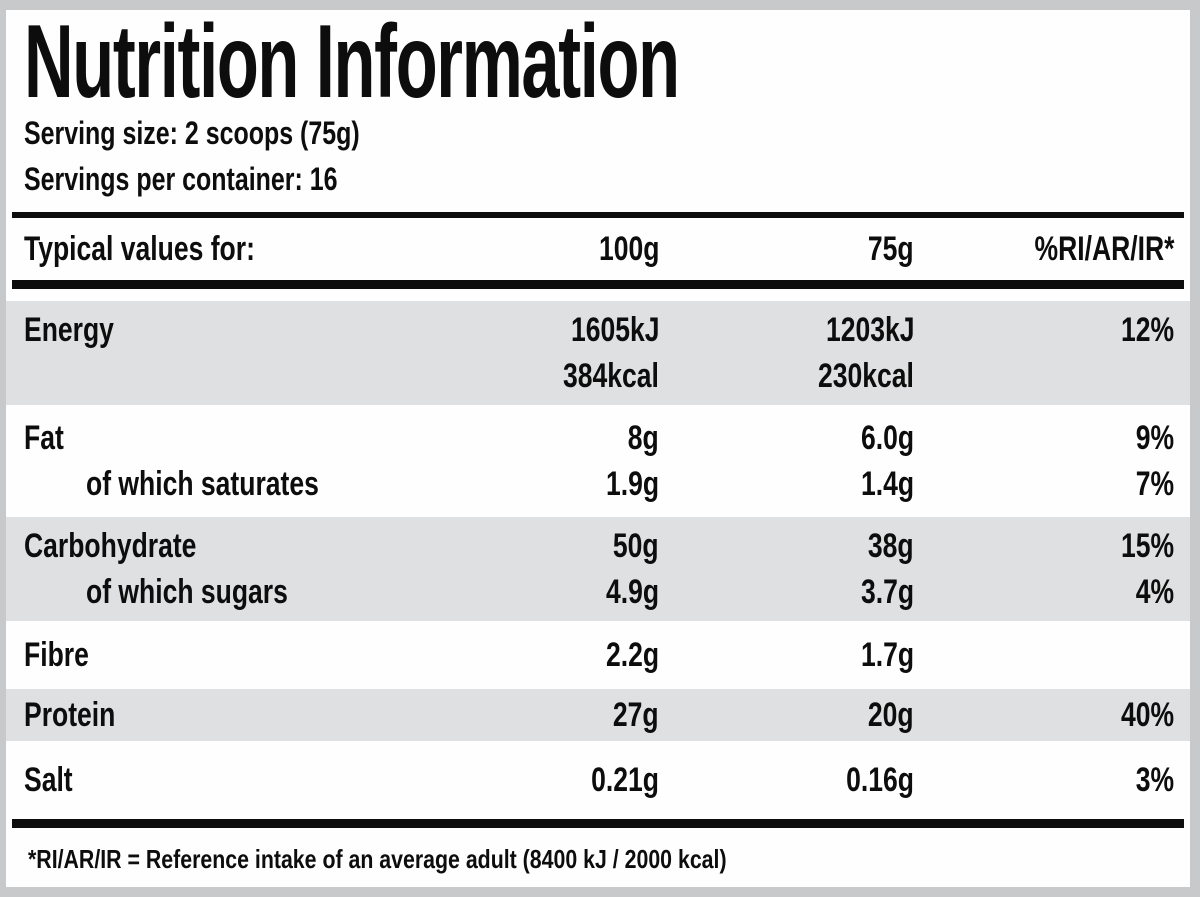 This screenshot has height=897, width=1200. I want to click on cell-75g: 6.0g, so click(887, 438).